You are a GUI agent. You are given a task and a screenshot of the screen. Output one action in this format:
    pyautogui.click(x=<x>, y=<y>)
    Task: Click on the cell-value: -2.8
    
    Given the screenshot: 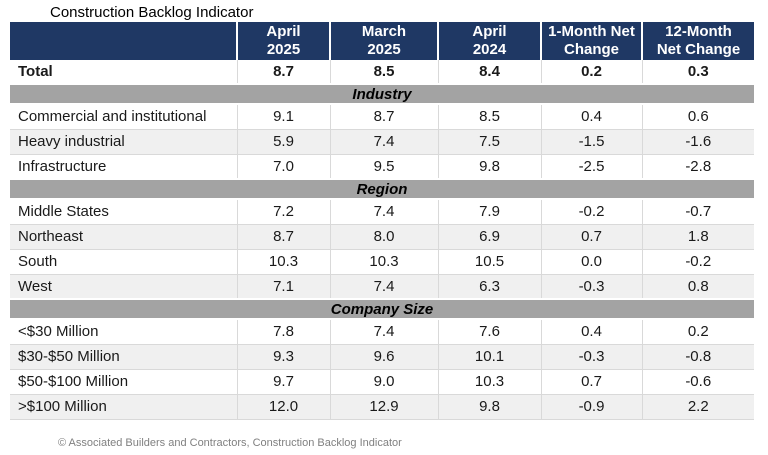 What is the action you would take?
    pyautogui.click(x=697, y=166)
    